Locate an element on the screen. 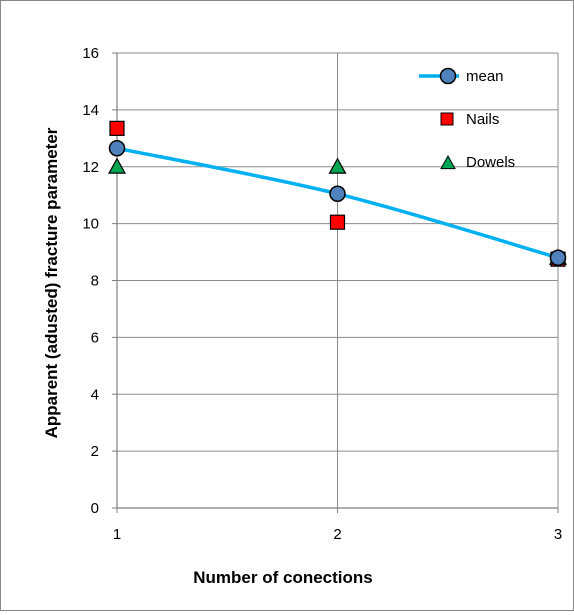 This screenshot has width=574, height=615. legend-dowels-marker is located at coordinates (448, 162).